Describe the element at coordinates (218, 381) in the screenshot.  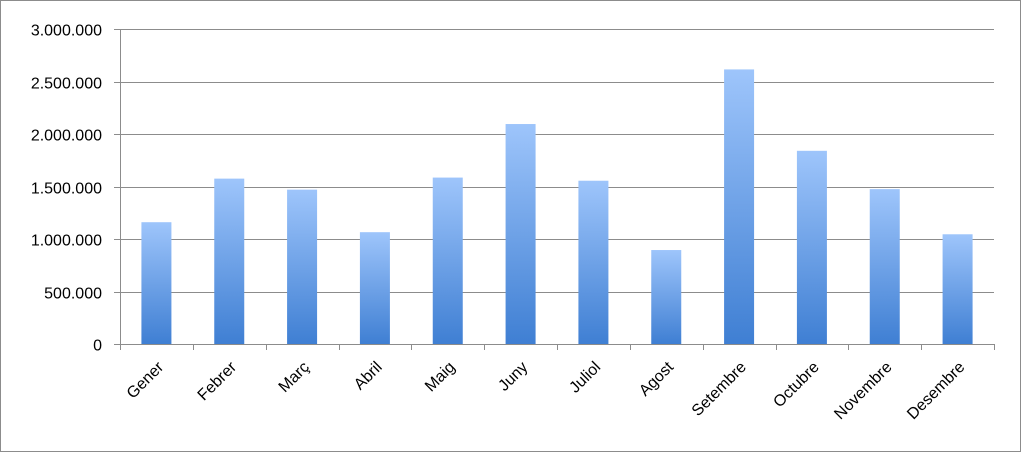
I see `x-tick-label: Febrer` at that location.